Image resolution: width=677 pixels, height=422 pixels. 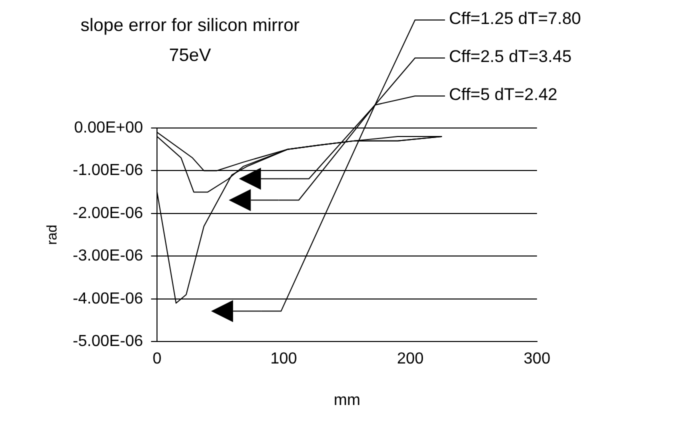 I want to click on y-tick-label: -5.00E-06, so click(x=108, y=341).